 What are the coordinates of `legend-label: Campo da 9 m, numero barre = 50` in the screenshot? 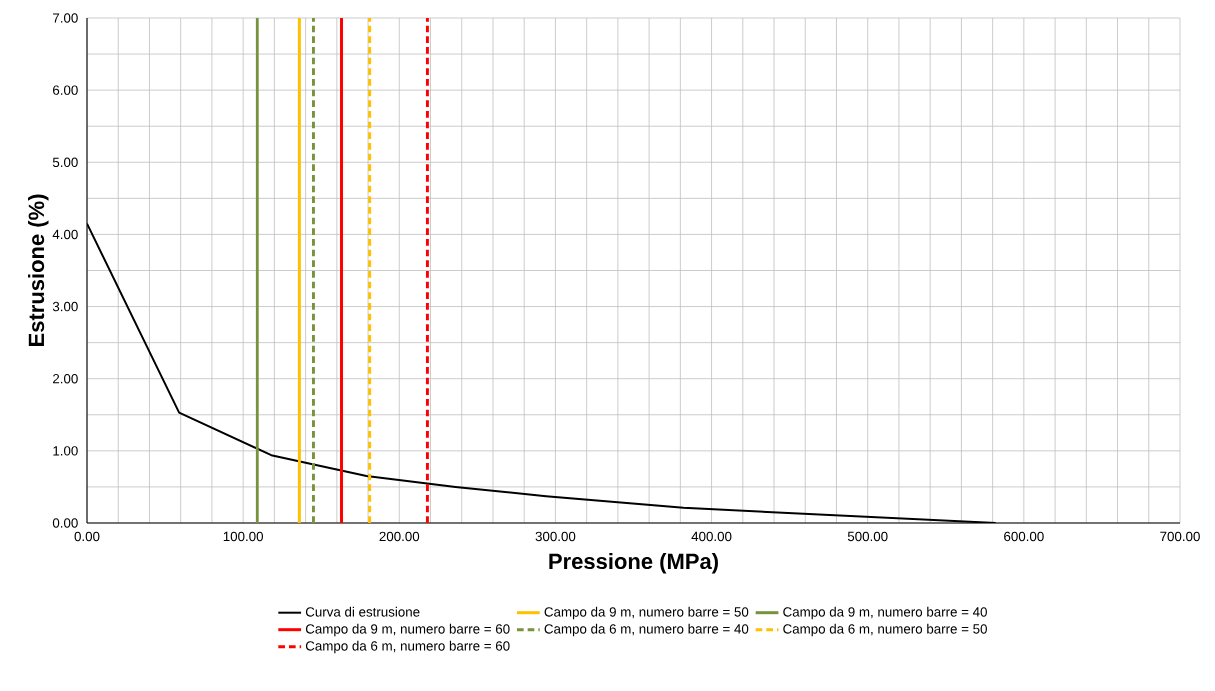 It's located at (646, 613).